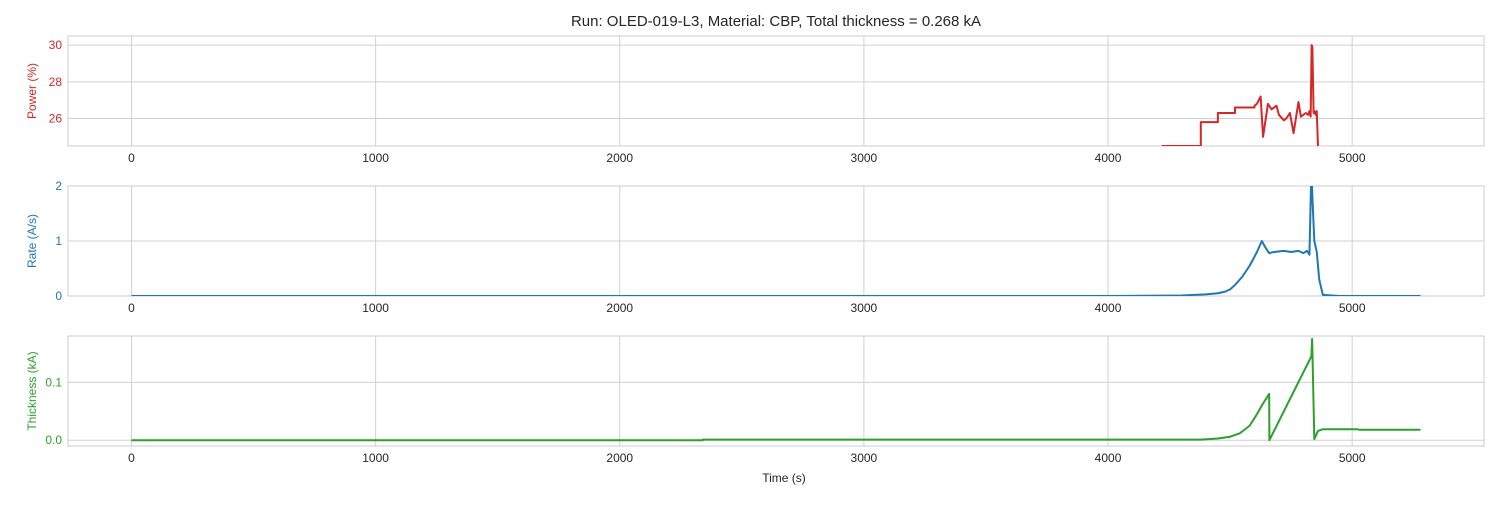 The height and width of the screenshot is (505, 1500). What do you see at coordinates (56, 119) in the screenshot?
I see `y-tick-label: 26` at bounding box center [56, 119].